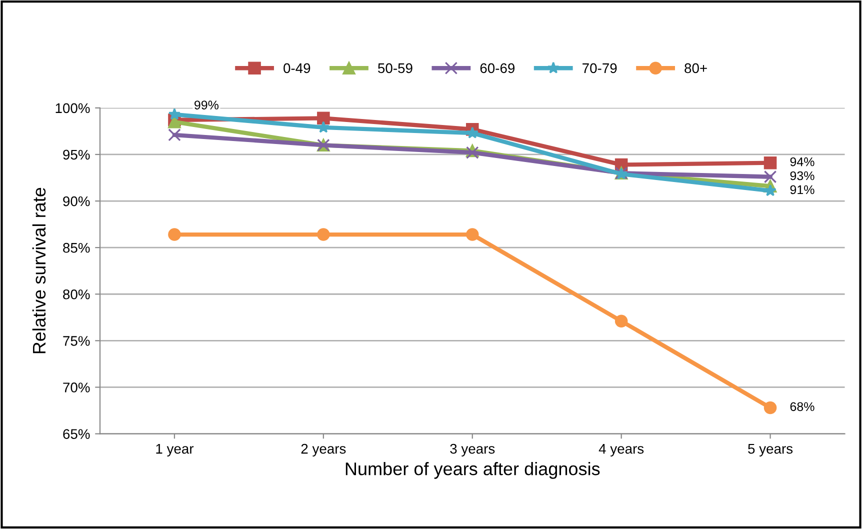 This screenshot has height=529, width=862. Describe the element at coordinates (802, 175) in the screenshot. I see `data-label: 93%` at that location.